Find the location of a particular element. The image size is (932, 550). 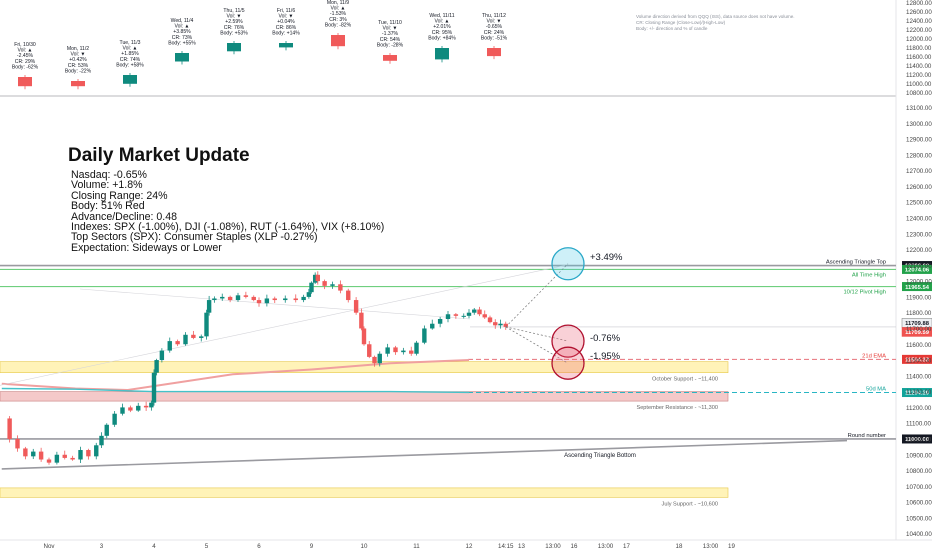

daily-card-line: Fri, 11/6 is located at coordinates (286, 11).